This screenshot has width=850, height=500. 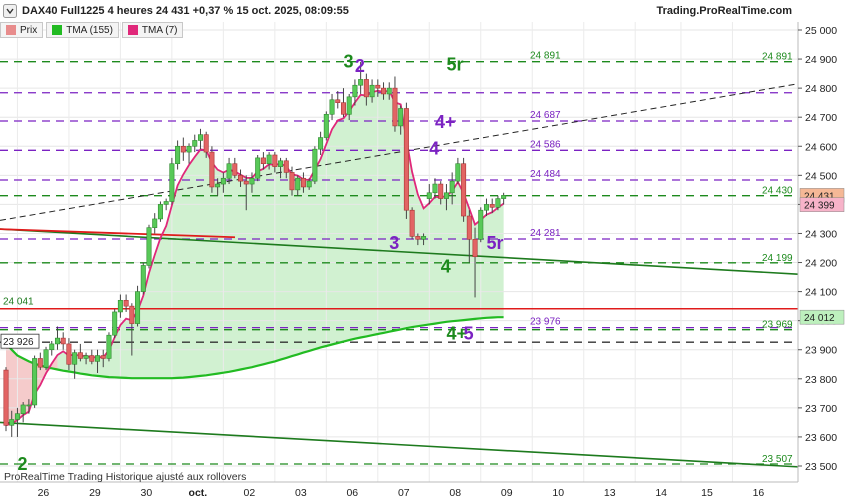 I want to click on level-mid-label: 23 976, so click(x=545, y=322).